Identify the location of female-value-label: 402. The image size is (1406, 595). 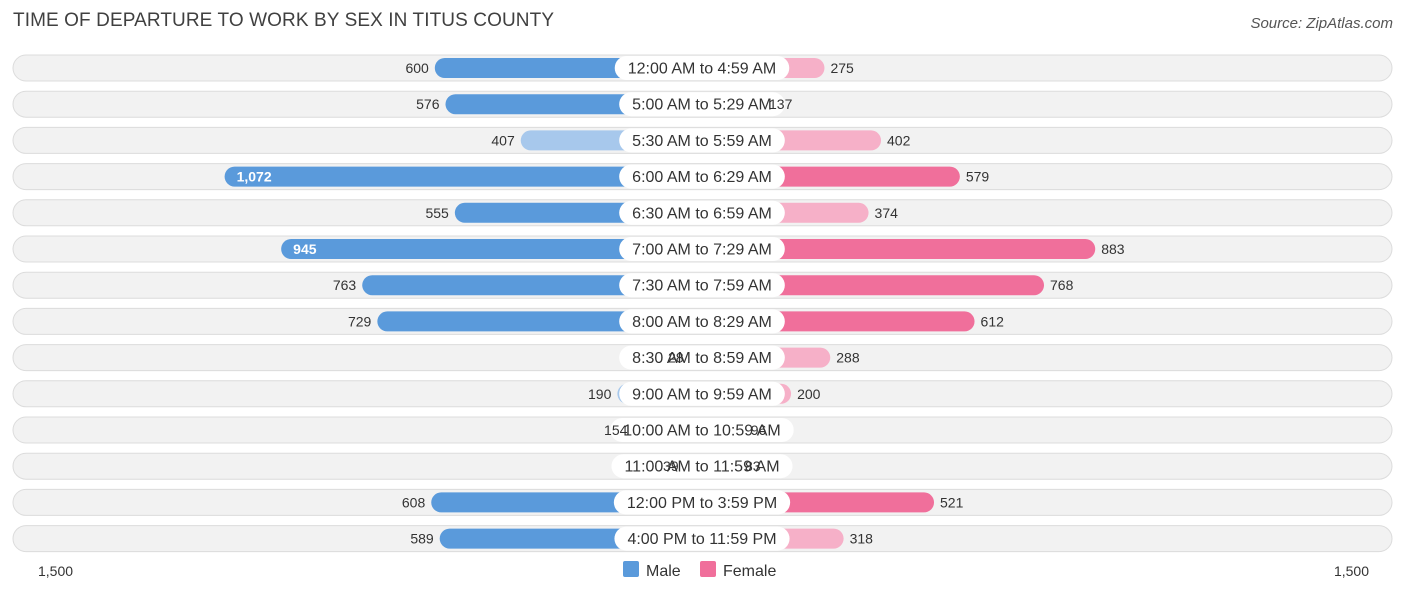
(899, 140).